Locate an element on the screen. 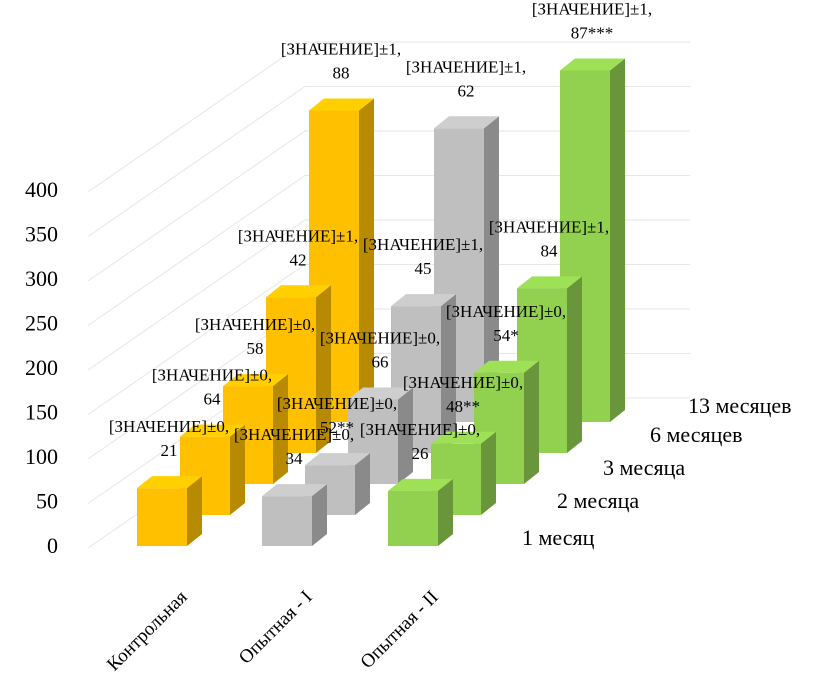 The width and height of the screenshot is (840, 696). data-label-line: 66 is located at coordinates (380, 361).